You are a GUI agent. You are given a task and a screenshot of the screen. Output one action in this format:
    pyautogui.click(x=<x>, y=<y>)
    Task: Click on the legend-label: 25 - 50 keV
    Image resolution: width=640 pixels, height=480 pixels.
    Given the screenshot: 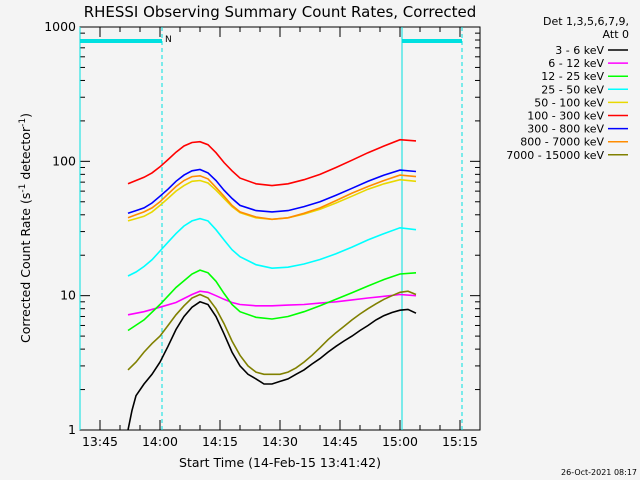 What is the action you would take?
    pyautogui.click(x=572, y=89)
    